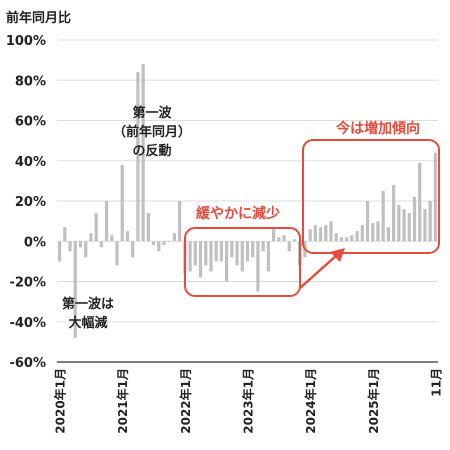 The height and width of the screenshot is (450, 450). What do you see at coordinates (87, 323) in the screenshot?
I see `annotation-first-wave-drop: 大幅減` at bounding box center [87, 323].